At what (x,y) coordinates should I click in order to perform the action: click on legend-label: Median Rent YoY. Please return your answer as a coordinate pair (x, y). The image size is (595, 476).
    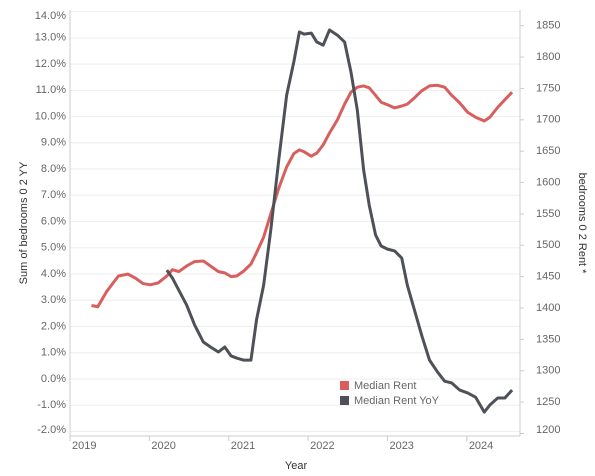
    Looking at the image, I should click on (397, 401).